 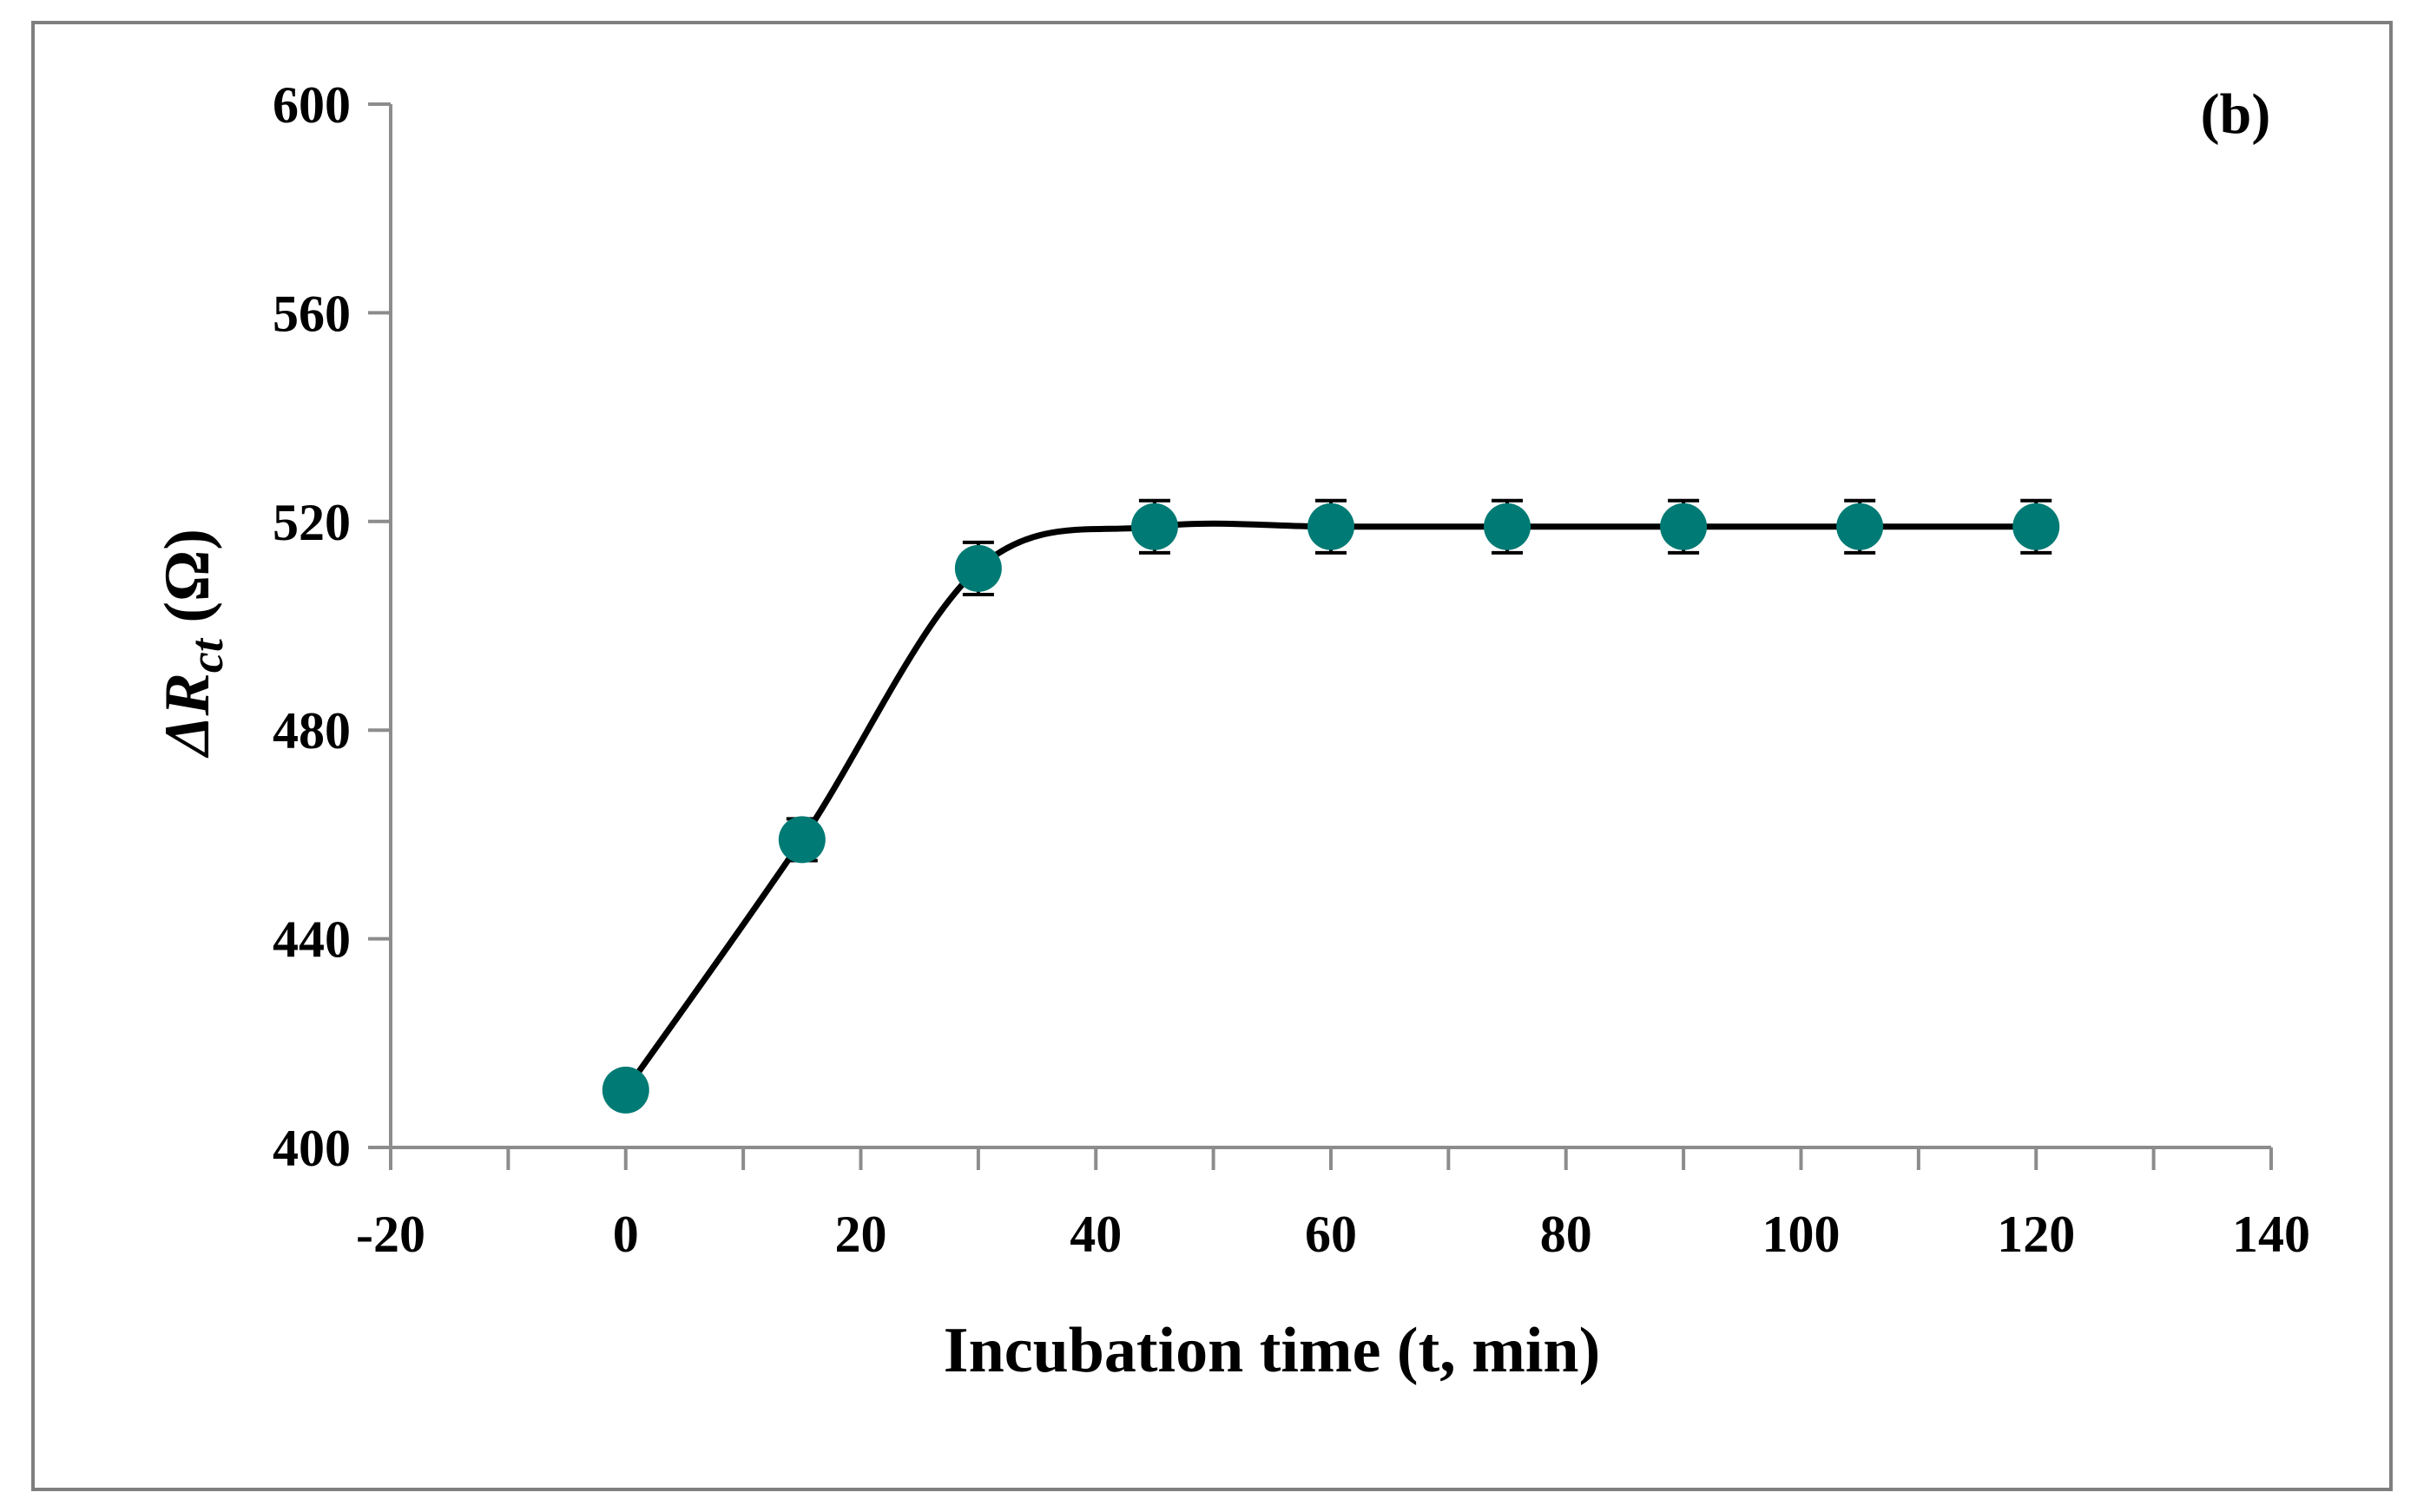 I want to click on x-axis-title: Incubation time (t, min), so click(x=1272, y=1350).